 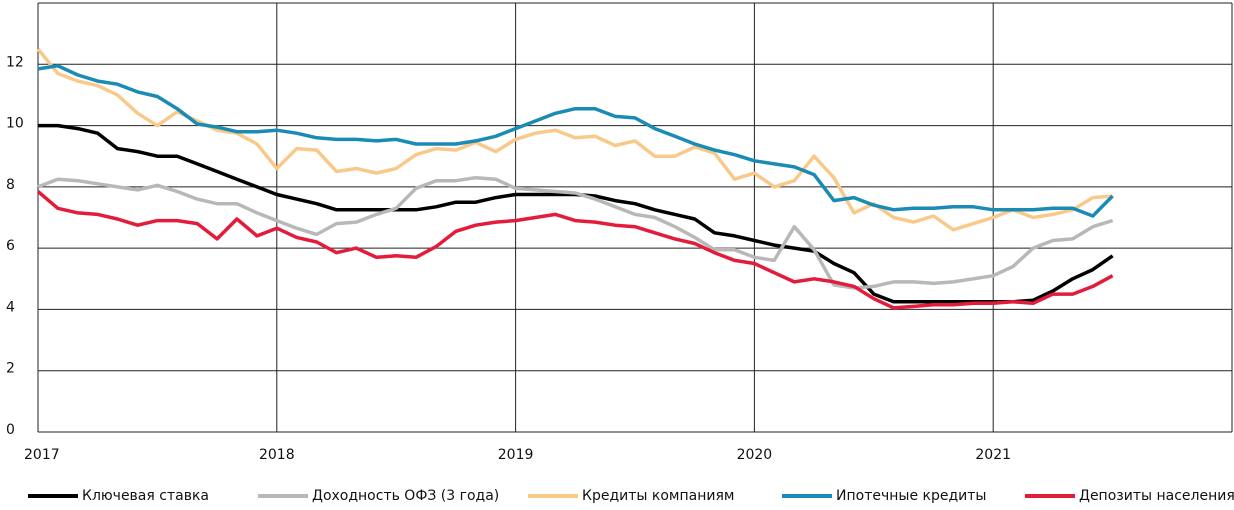 I want to click on x-tick-label: 2017, so click(x=42, y=455).